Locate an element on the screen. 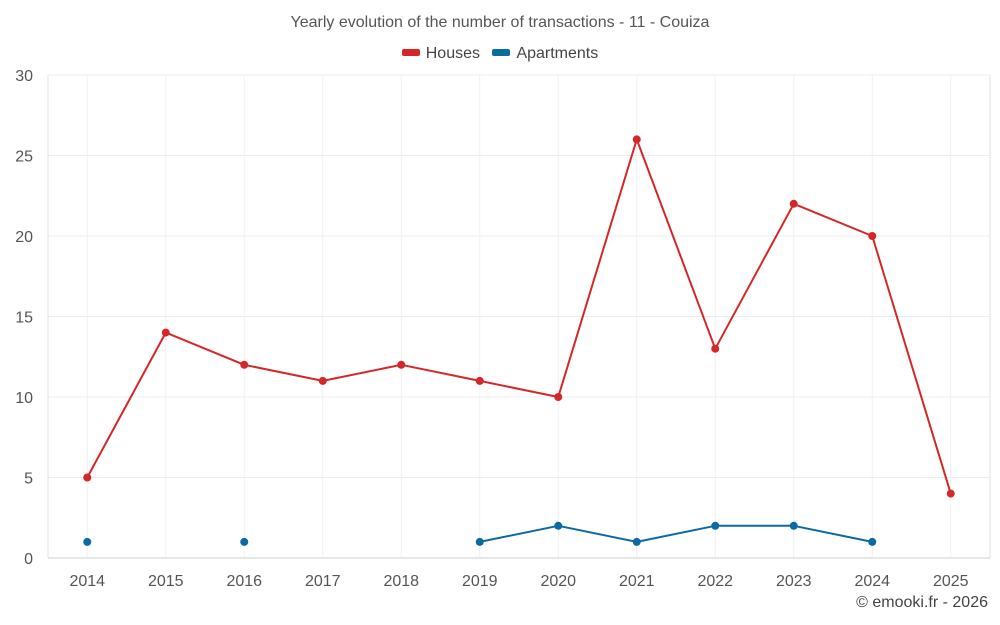  apartments-point-2024 is located at coordinates (872, 541).